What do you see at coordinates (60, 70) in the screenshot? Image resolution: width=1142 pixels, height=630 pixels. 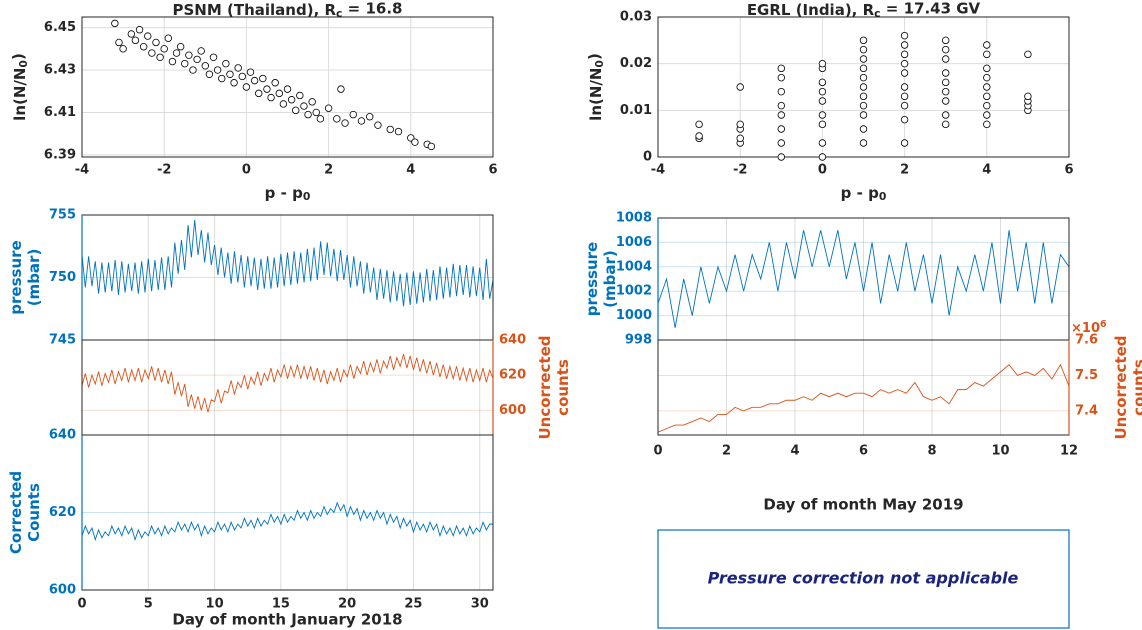 I see `y-tick-label: 6.43` at bounding box center [60, 70].